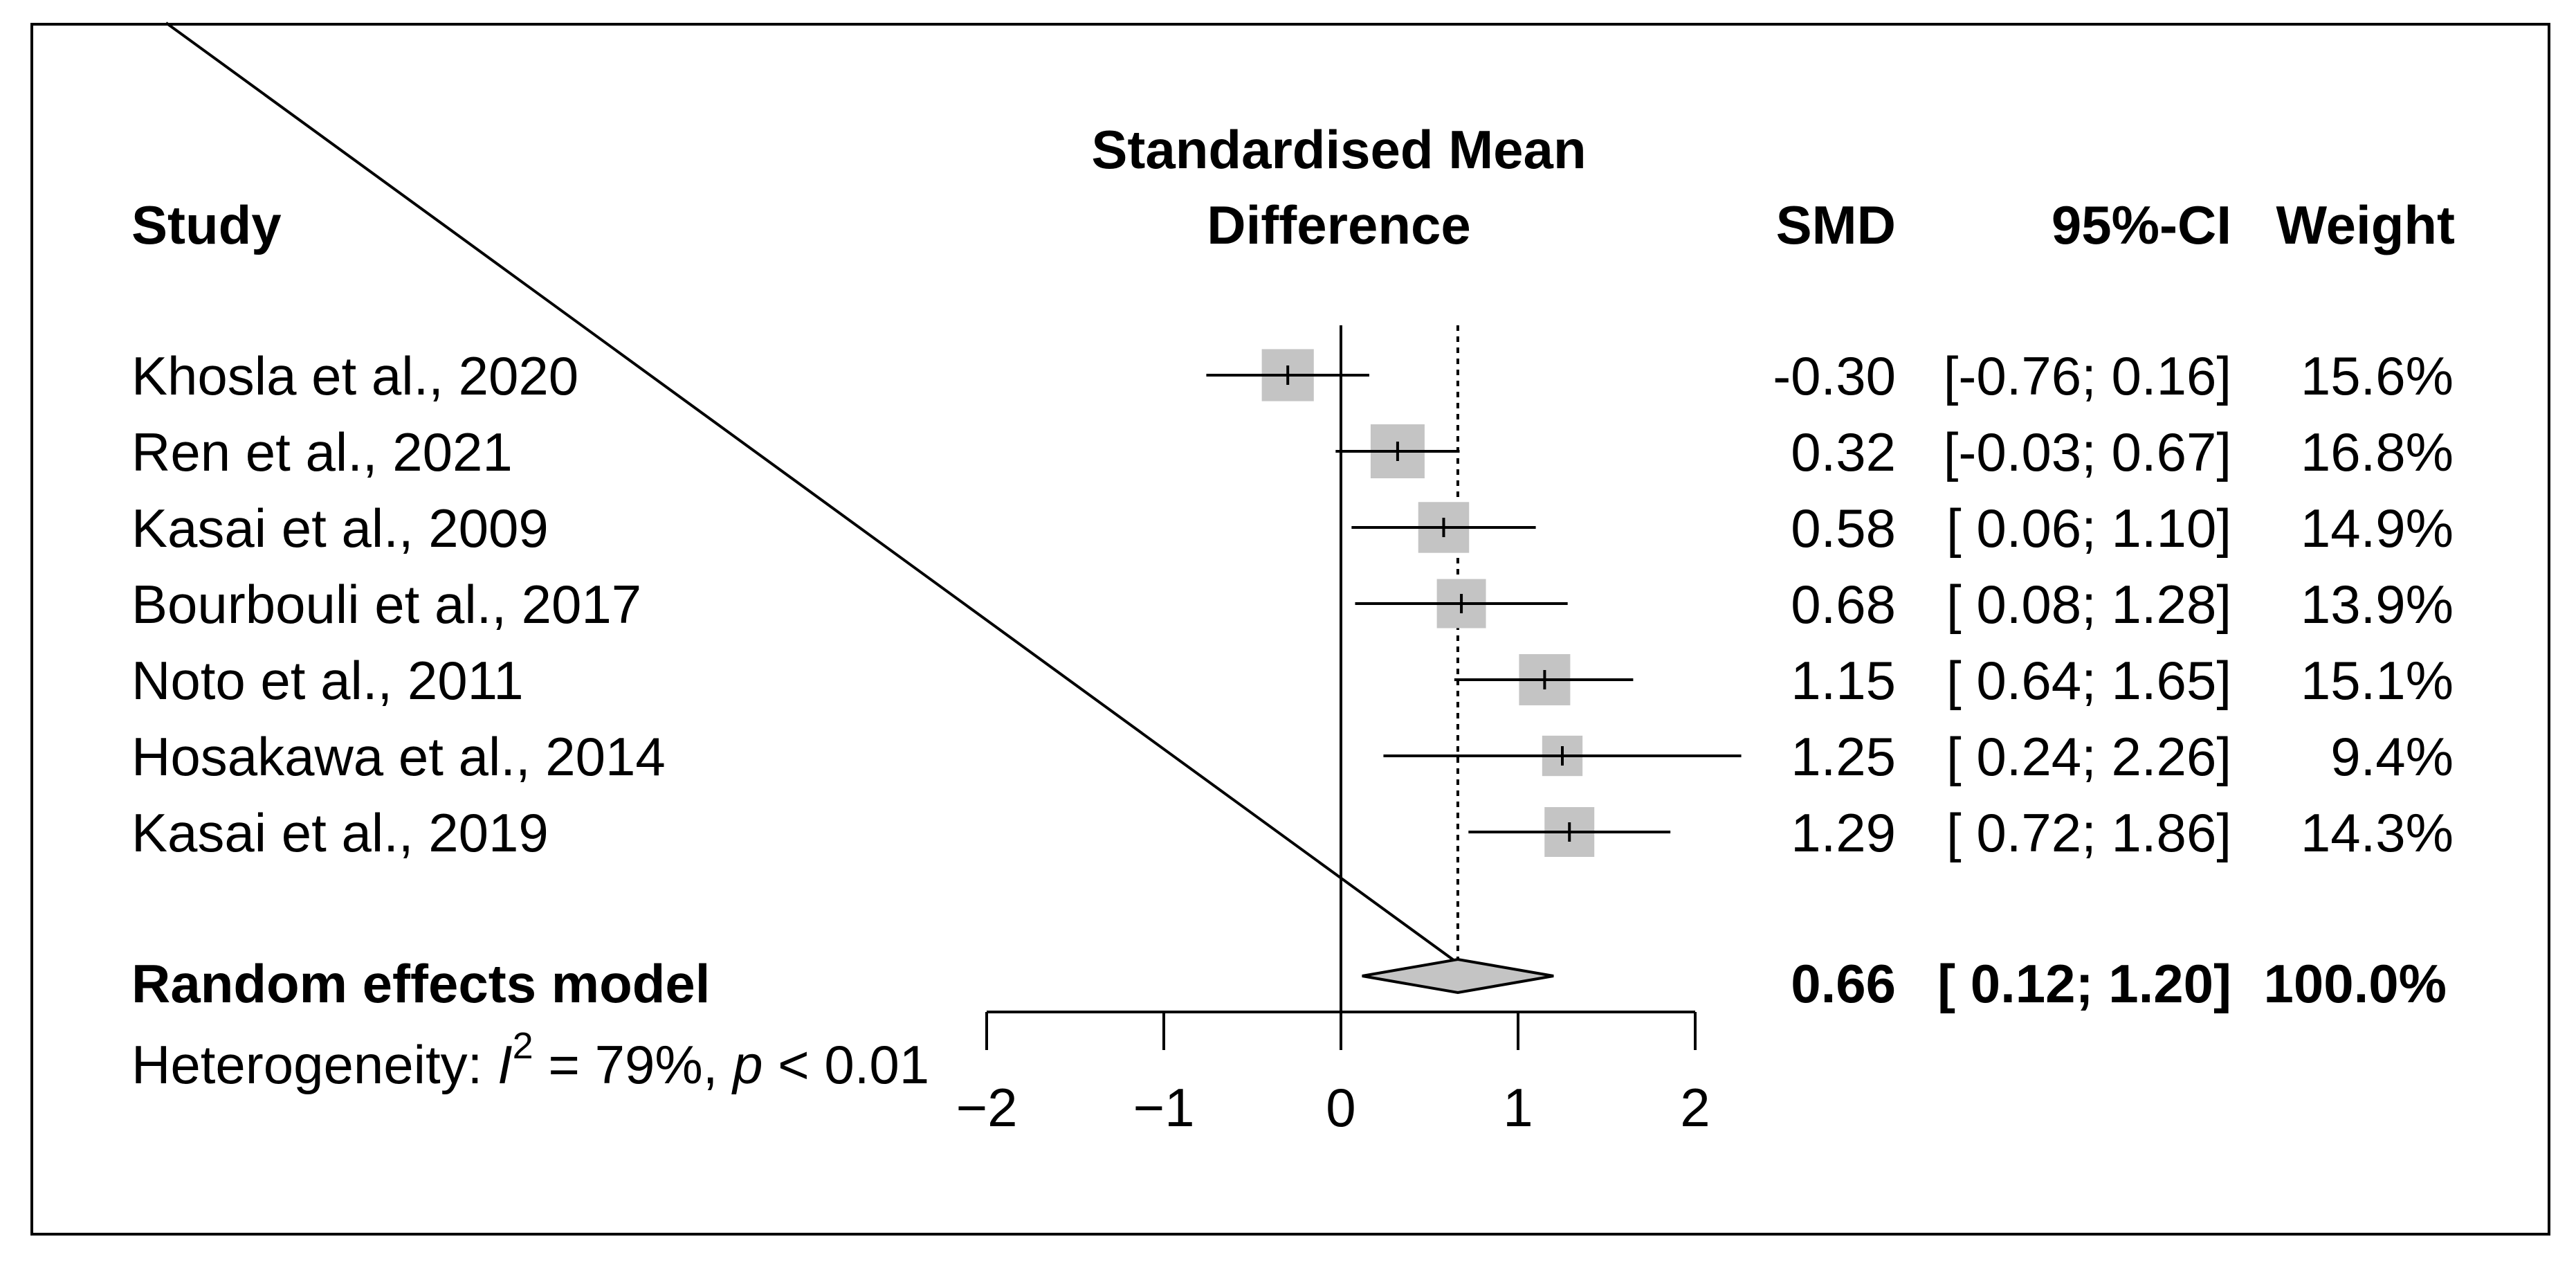 Image resolution: width=2576 pixels, height=1266 pixels. What do you see at coordinates (2089, 832) in the screenshot?
I see `study-ci: [ 0.72; 1.86]` at bounding box center [2089, 832].